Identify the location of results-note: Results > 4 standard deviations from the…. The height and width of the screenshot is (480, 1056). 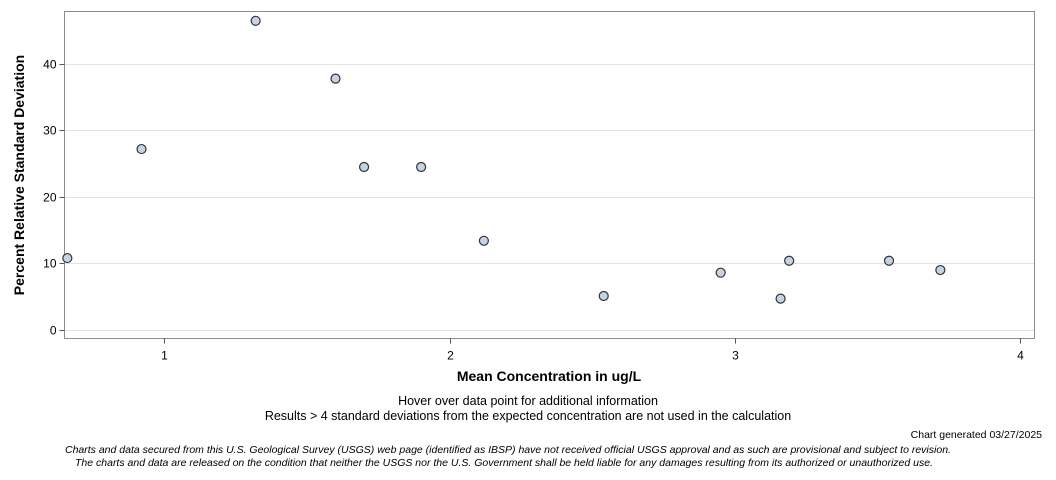
(528, 416).